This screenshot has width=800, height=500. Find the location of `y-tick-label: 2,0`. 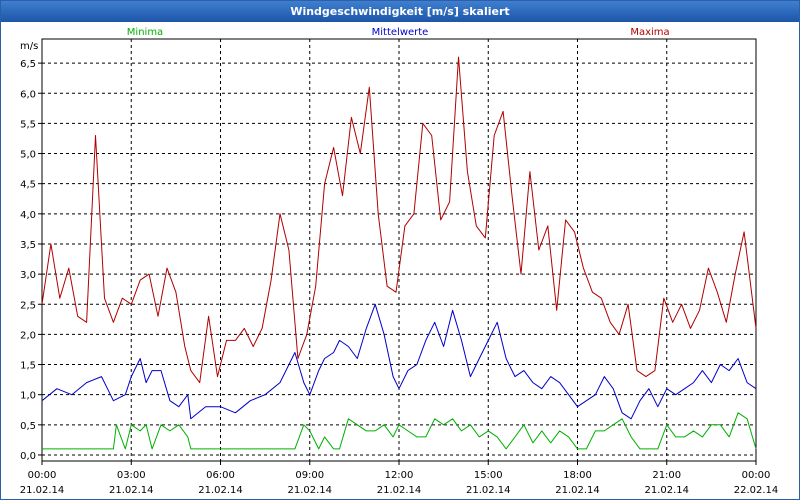

y-tick-label: 2,0 is located at coordinates (28, 335).